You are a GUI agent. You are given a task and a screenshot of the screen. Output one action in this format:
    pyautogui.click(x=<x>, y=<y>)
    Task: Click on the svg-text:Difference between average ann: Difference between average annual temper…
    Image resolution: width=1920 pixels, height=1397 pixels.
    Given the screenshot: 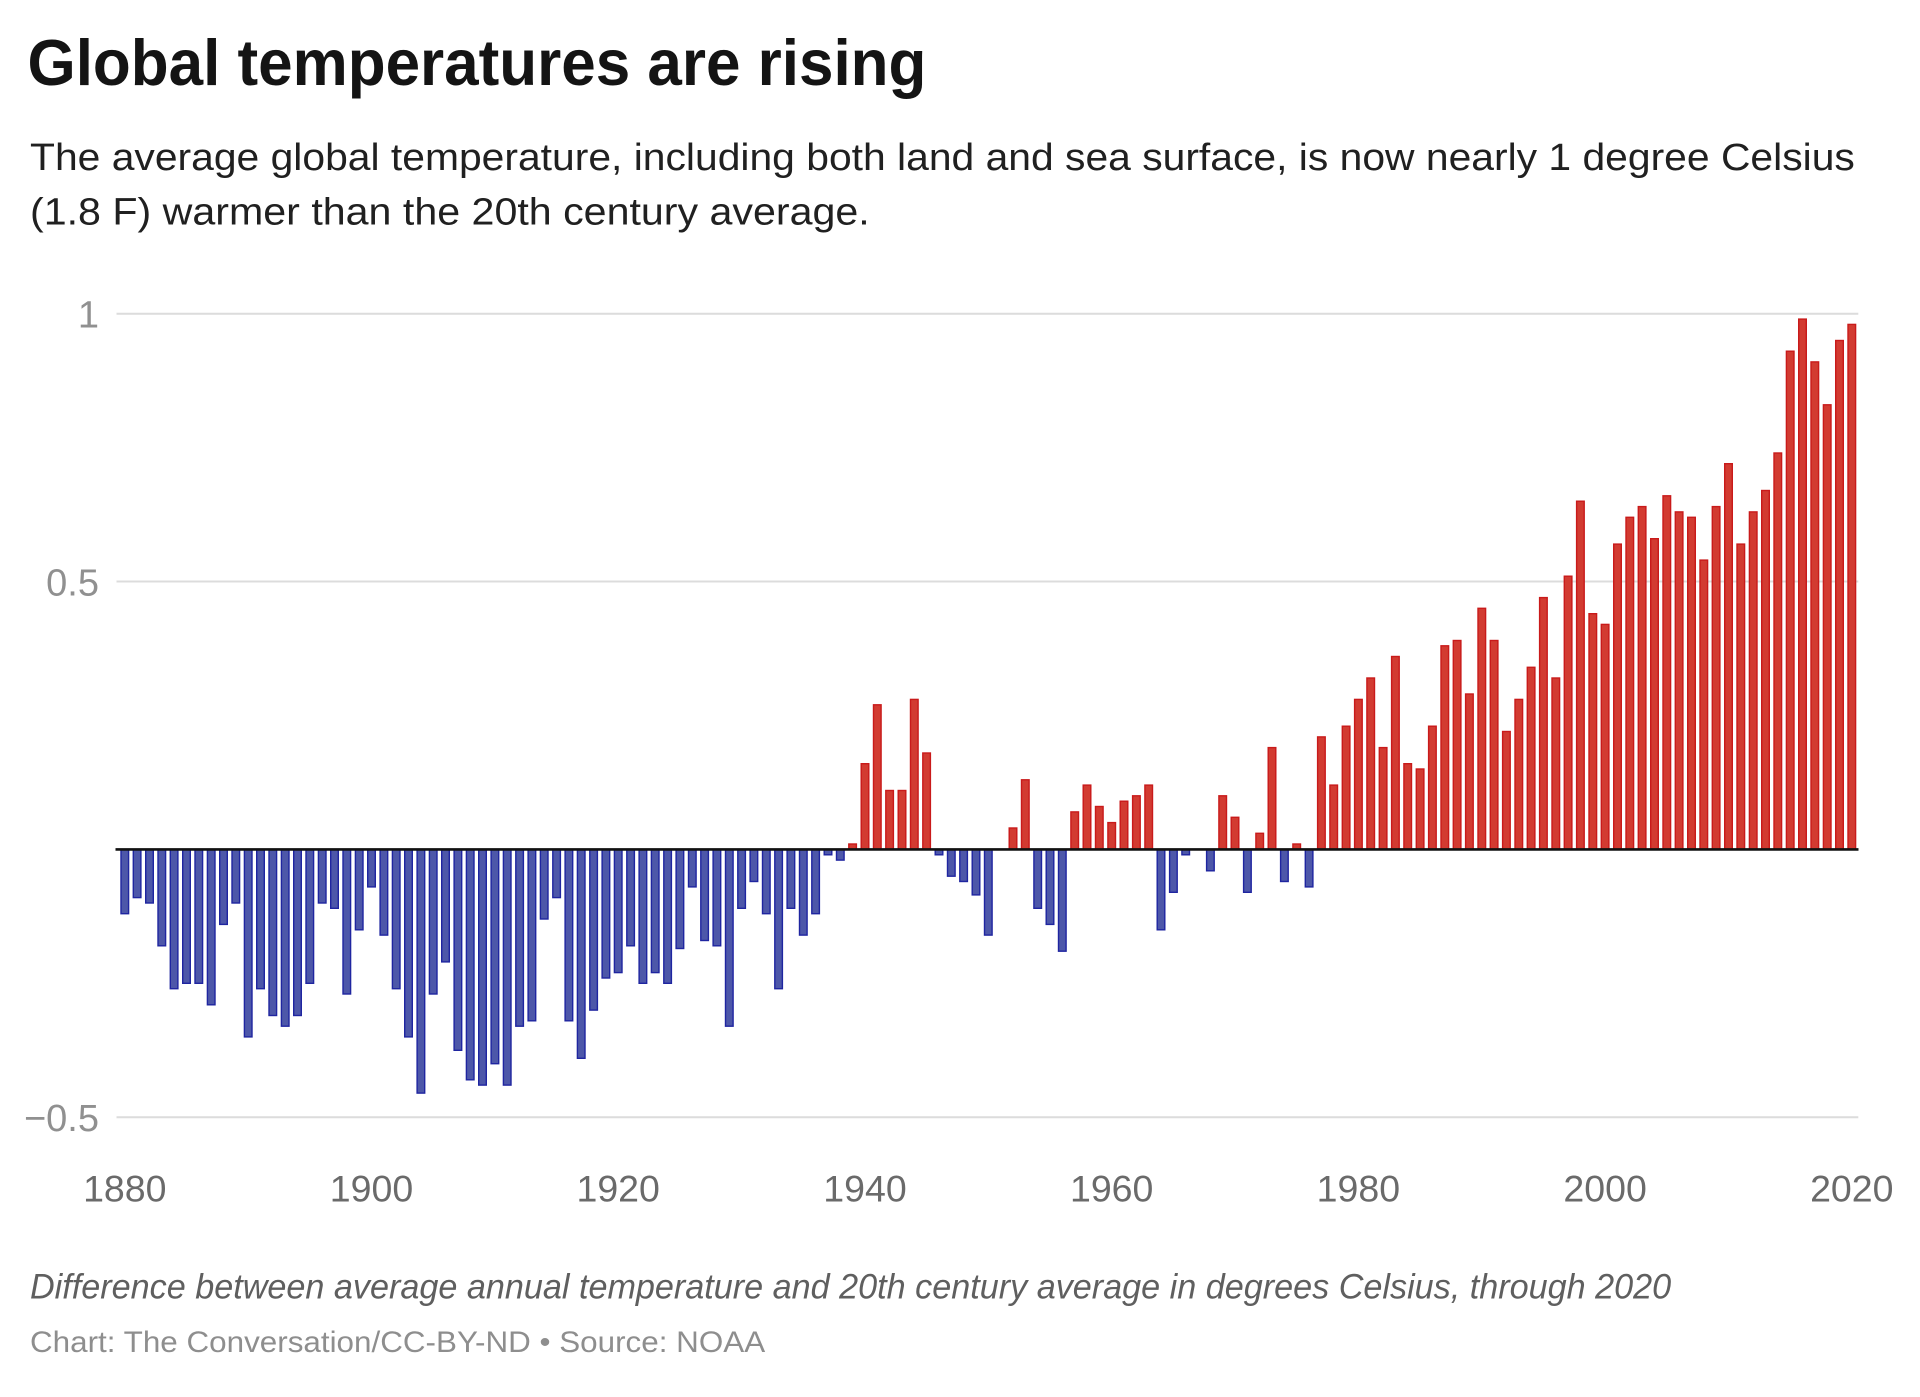 What is the action you would take?
    pyautogui.click(x=850, y=1287)
    